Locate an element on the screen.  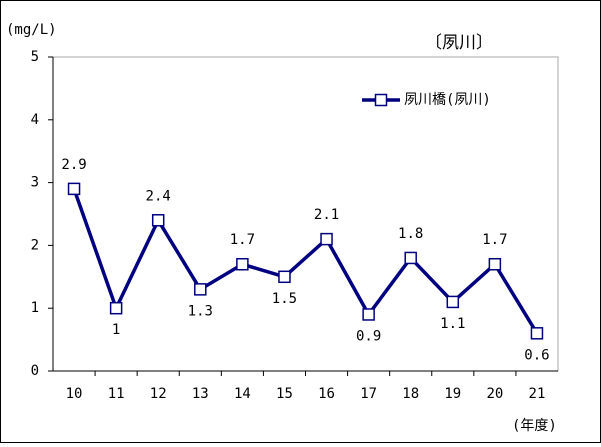
y-tick-label: 5 is located at coordinates (35, 57).